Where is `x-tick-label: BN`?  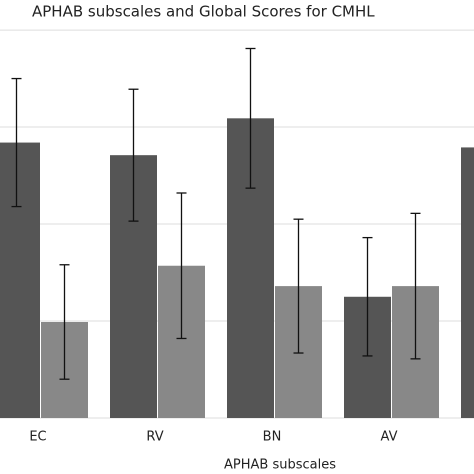
x-tick-label: BN is located at coordinates (272, 437).